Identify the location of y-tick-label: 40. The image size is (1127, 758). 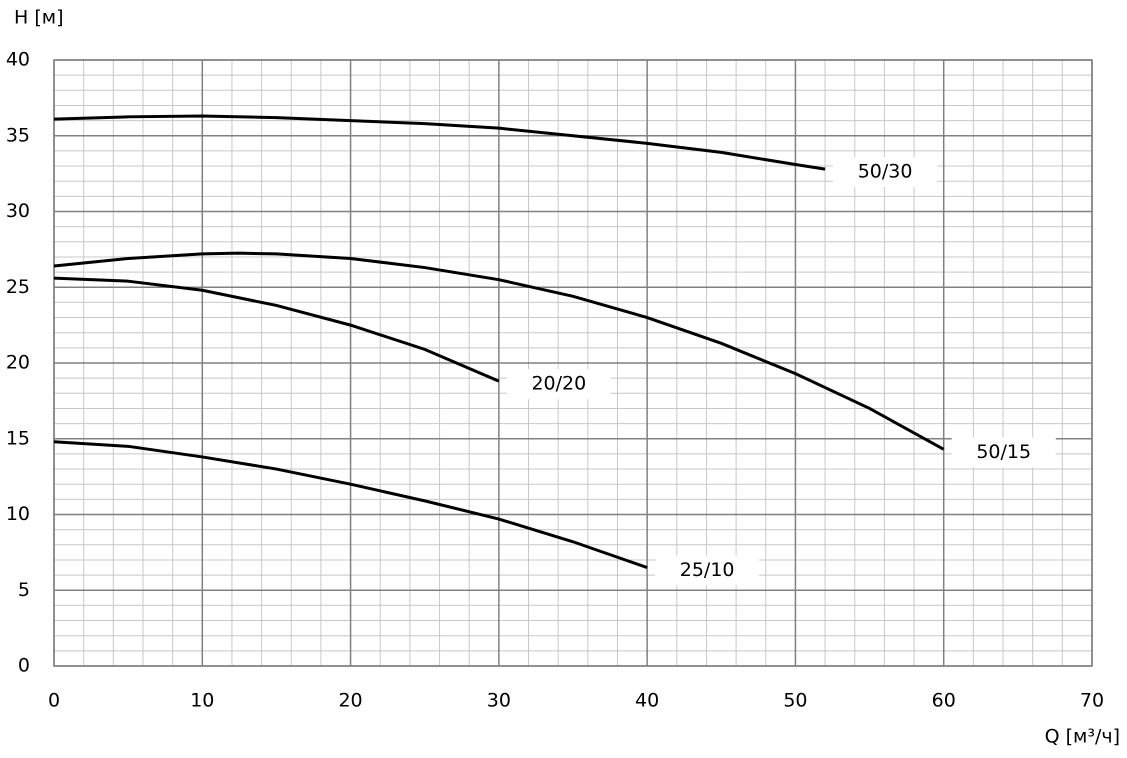
(18, 60).